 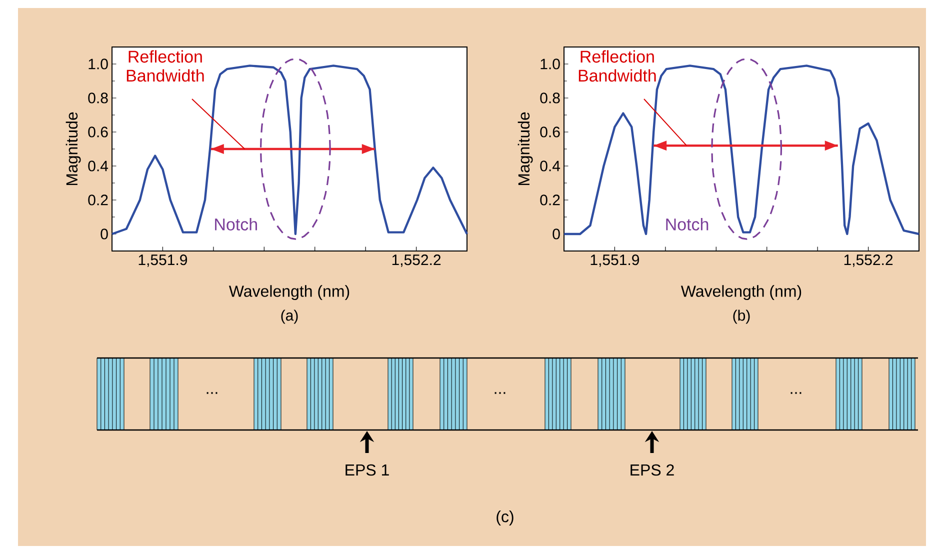 I want to click on text: (b), so click(x=741, y=317).